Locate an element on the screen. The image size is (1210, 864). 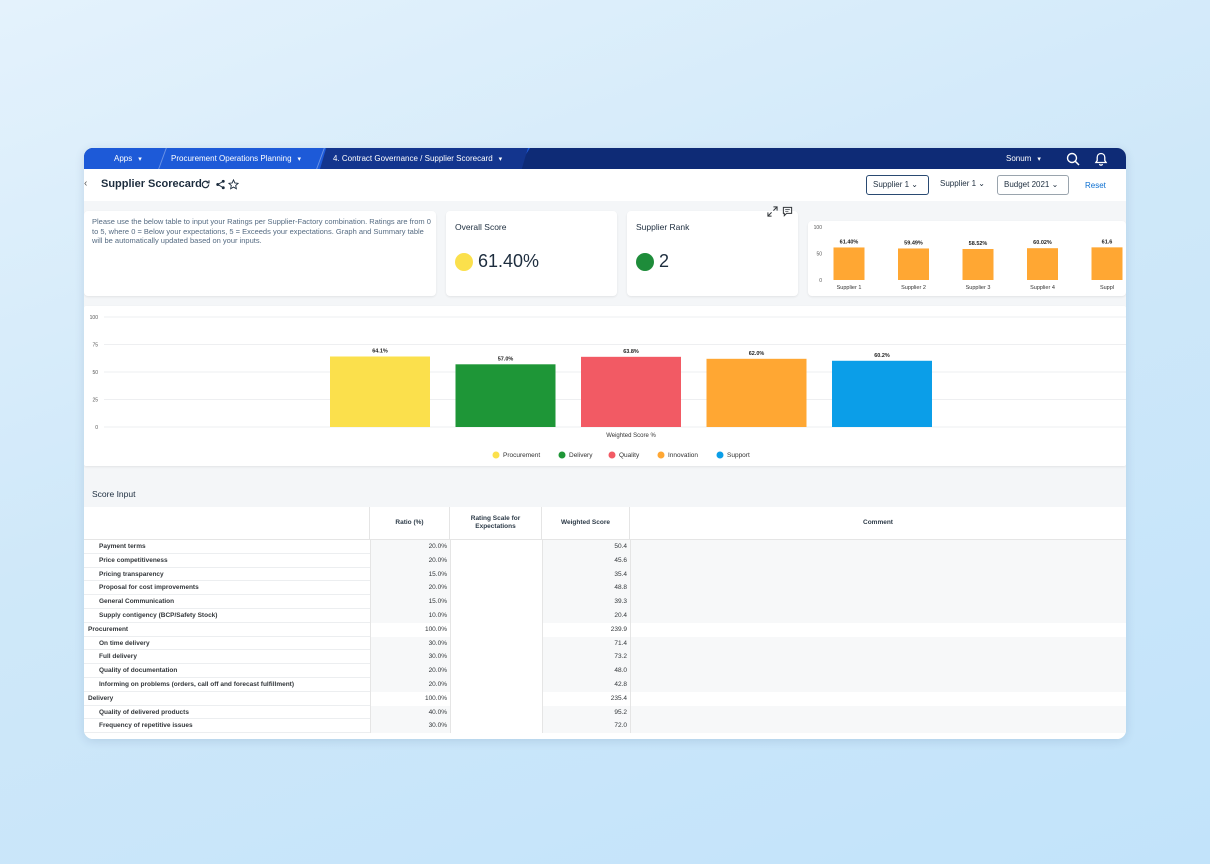
reset-button: Reset is located at coordinates (1095, 185).